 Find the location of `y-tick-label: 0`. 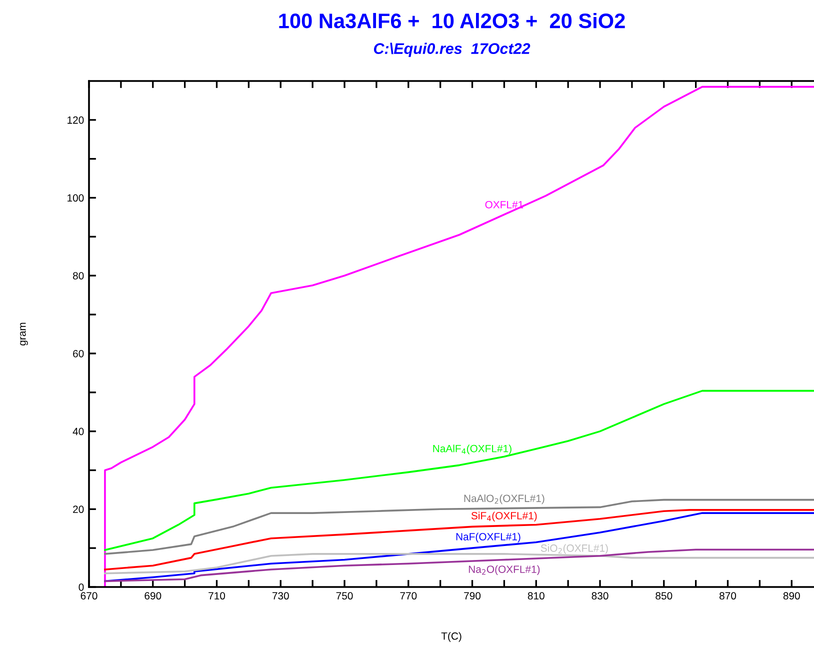

y-tick-label: 0 is located at coordinates (81, 587).